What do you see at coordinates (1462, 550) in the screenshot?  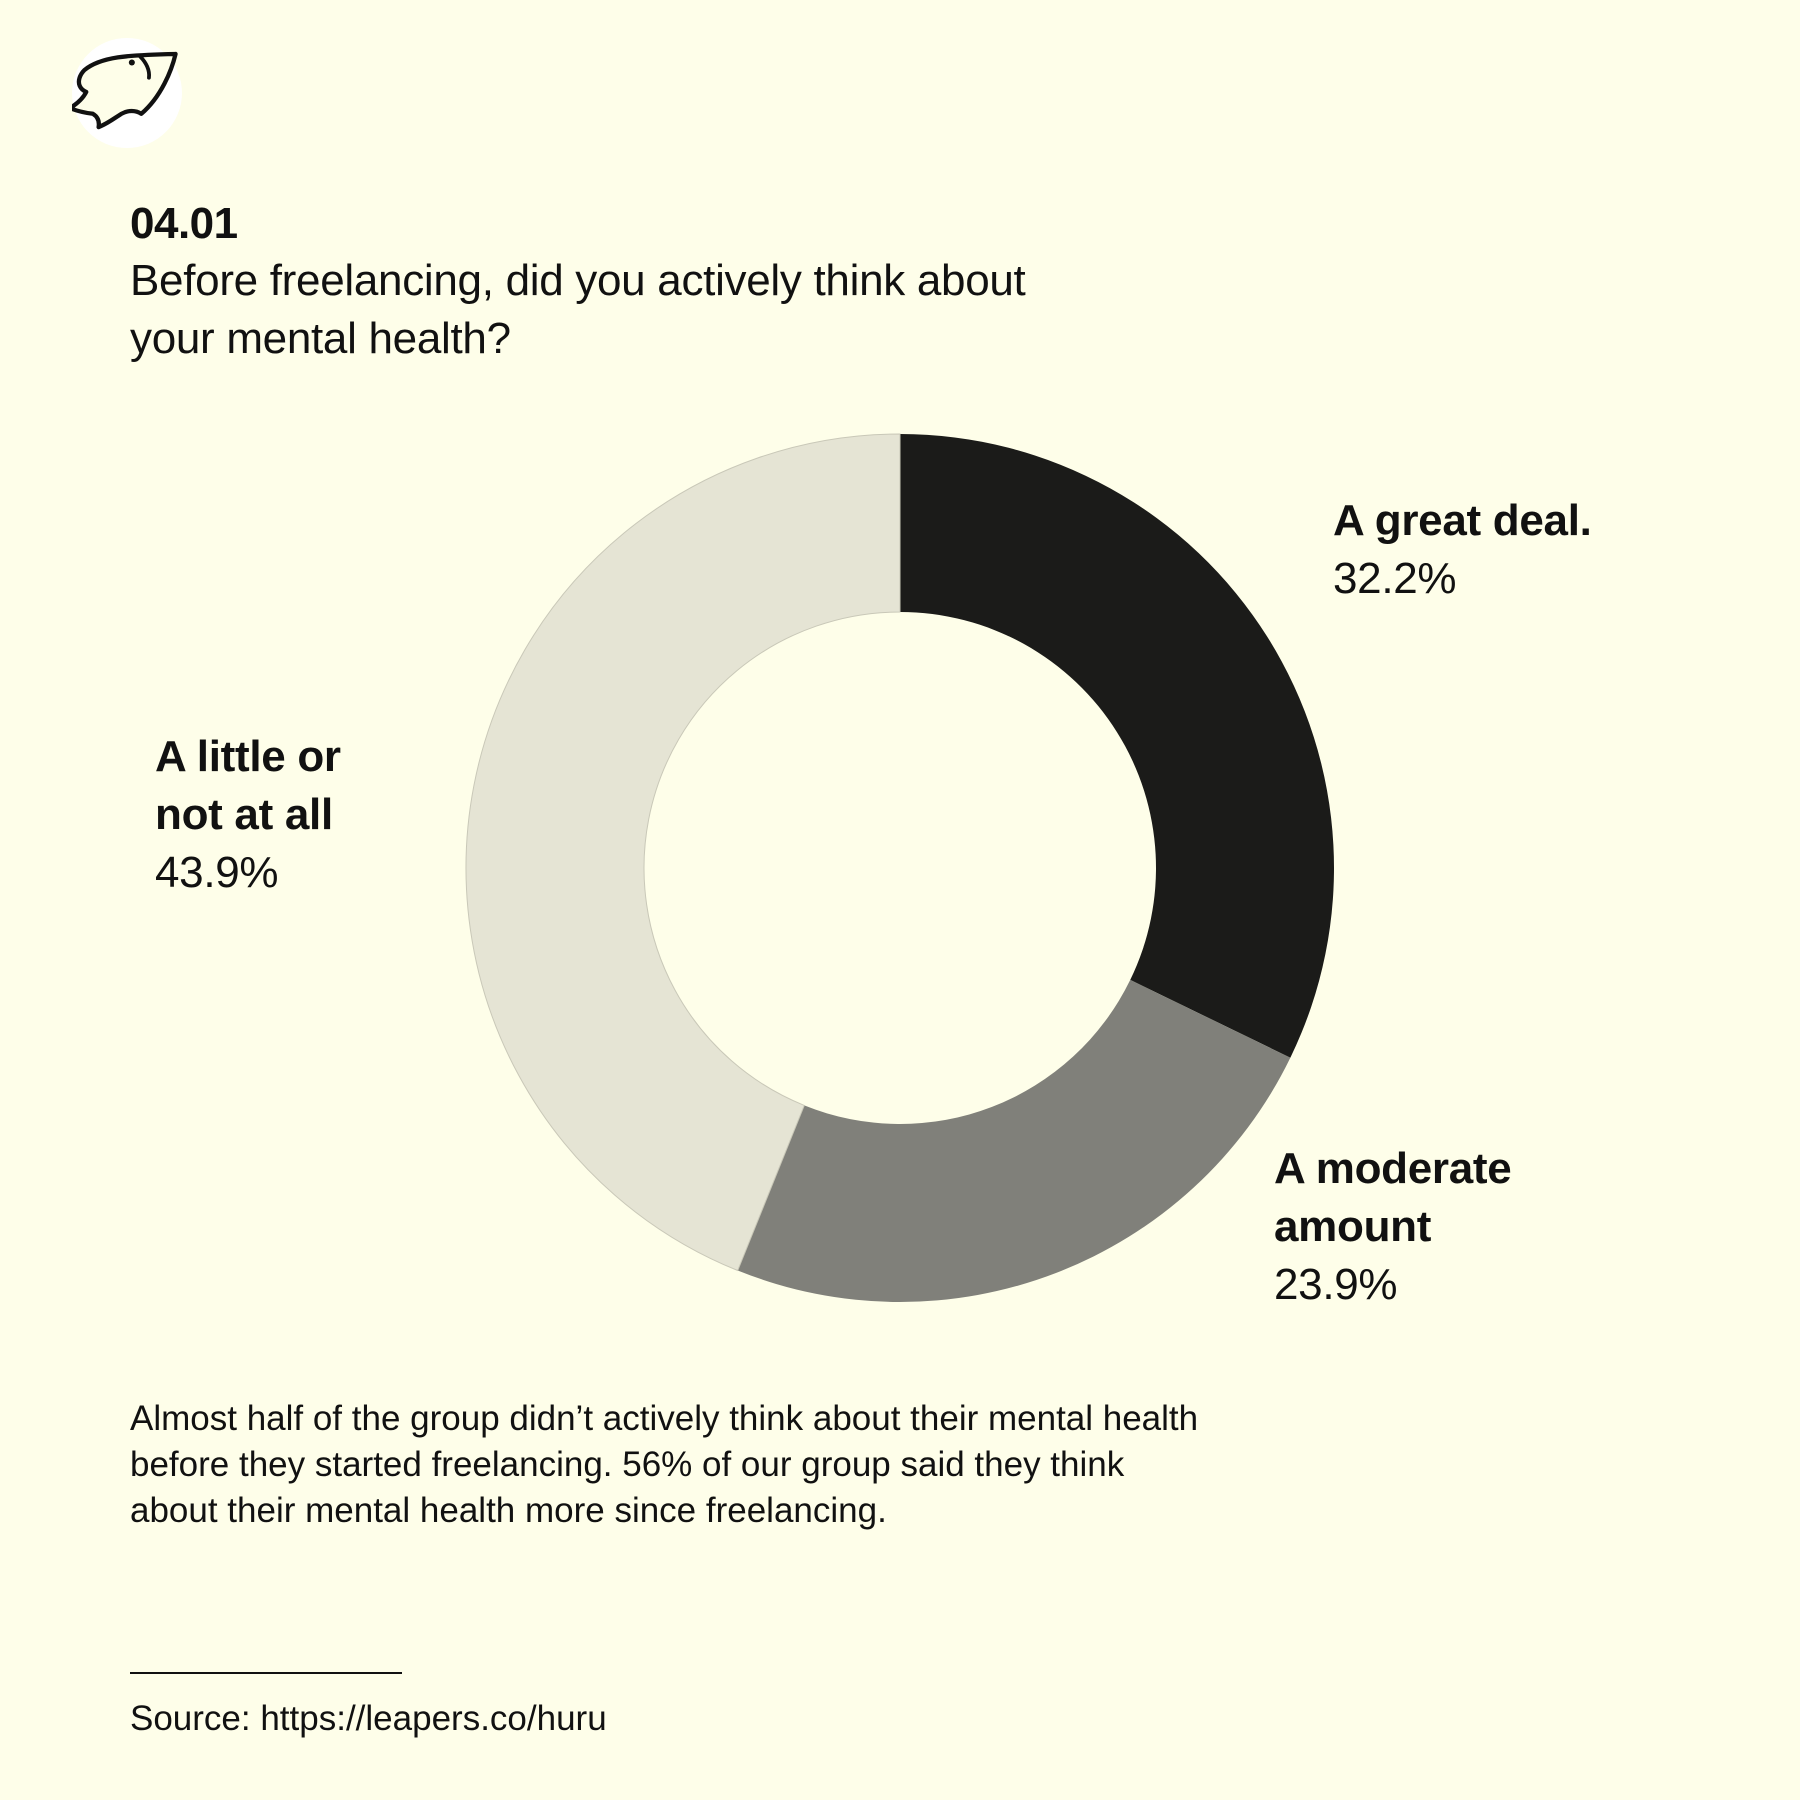 I see `slice-label-great-deal: A great deal. 32.2%` at bounding box center [1462, 550].